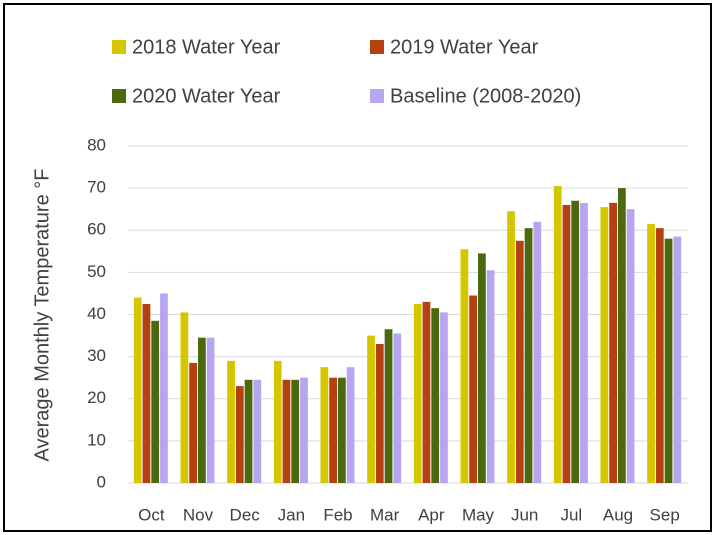 This screenshot has width=715, height=535. I want to click on x-tick-label: Jan, so click(291, 514).